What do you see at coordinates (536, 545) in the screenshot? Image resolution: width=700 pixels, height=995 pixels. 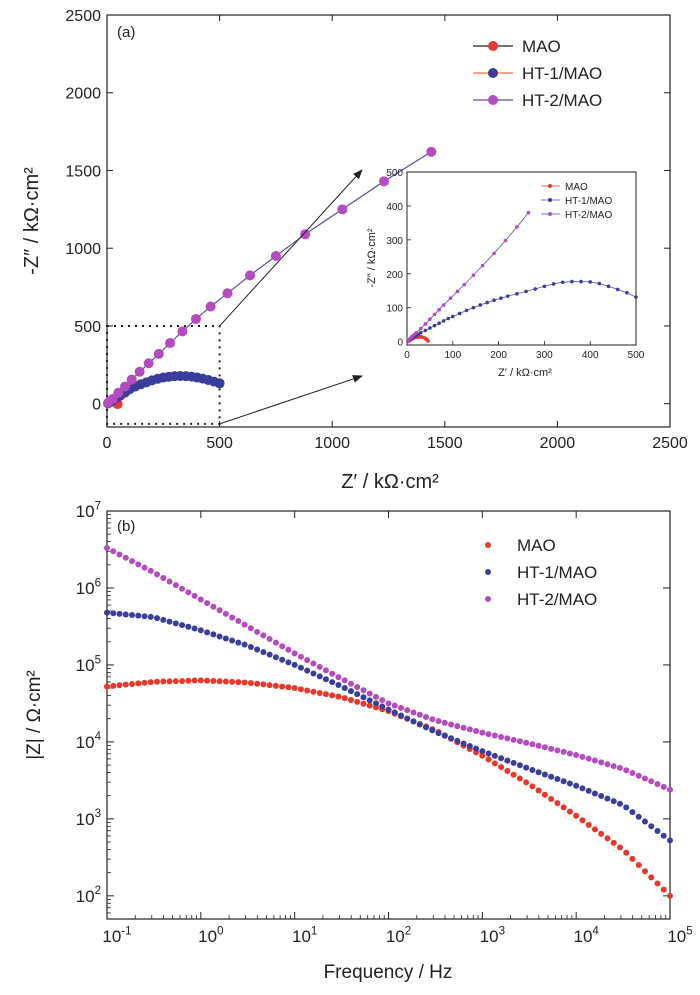 I see `legend-label-b-mao: MAO` at bounding box center [536, 545].